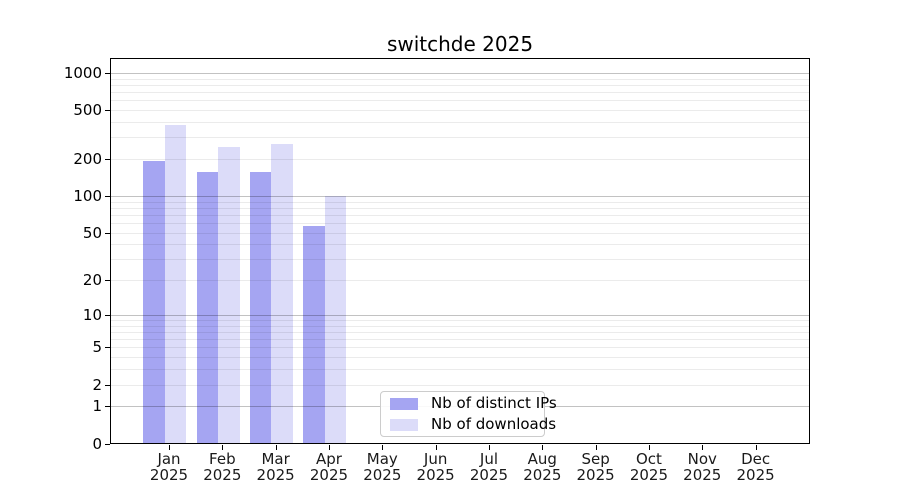 The width and height of the screenshot is (900, 500). I want to click on y-tick-label: 1, so click(97, 406).